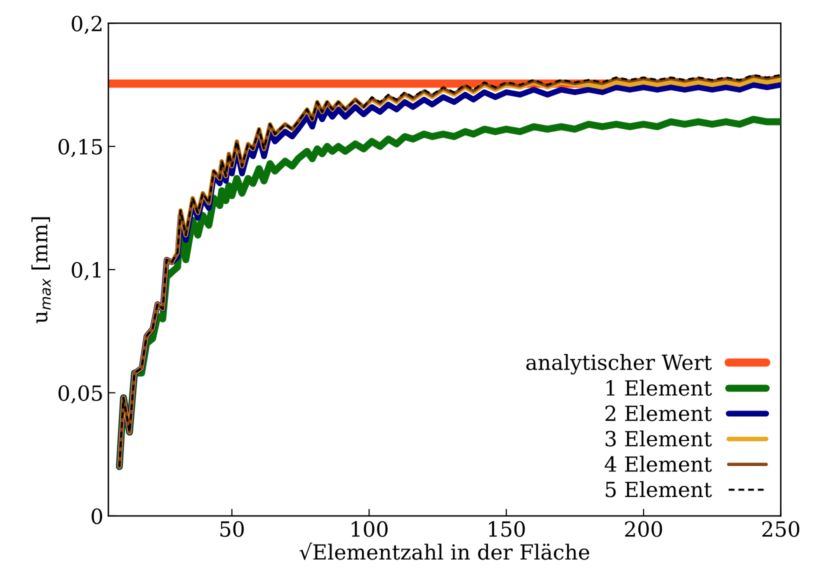  Describe the element at coordinates (97, 516) in the screenshot. I see `y-tick-label: 0` at that location.